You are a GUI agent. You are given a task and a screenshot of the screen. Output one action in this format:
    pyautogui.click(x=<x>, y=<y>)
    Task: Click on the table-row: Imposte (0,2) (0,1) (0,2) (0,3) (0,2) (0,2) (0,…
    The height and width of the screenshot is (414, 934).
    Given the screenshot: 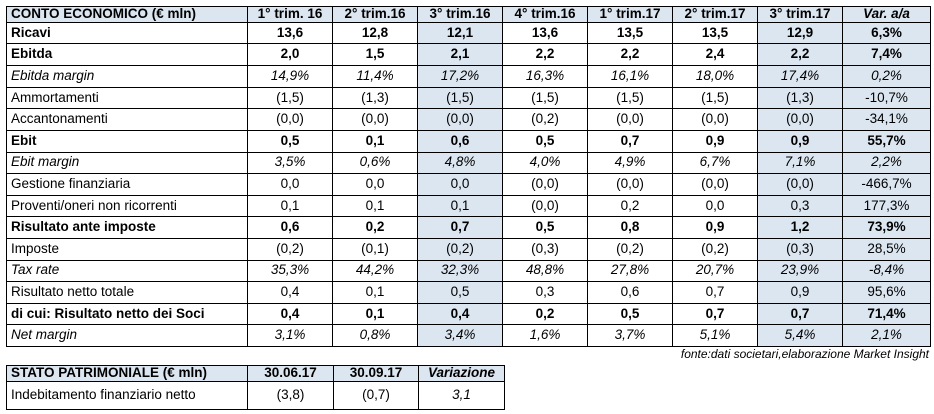 What is the action you would take?
    pyautogui.click(x=468, y=249)
    